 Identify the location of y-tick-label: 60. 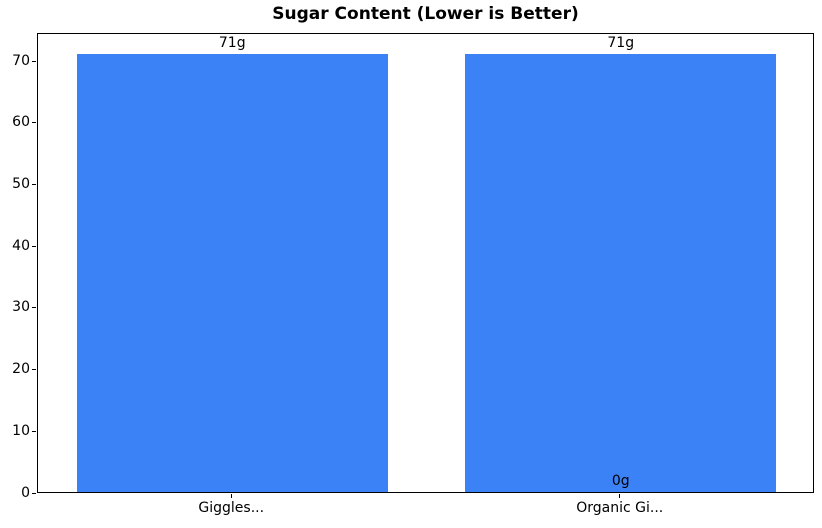
(21, 122).